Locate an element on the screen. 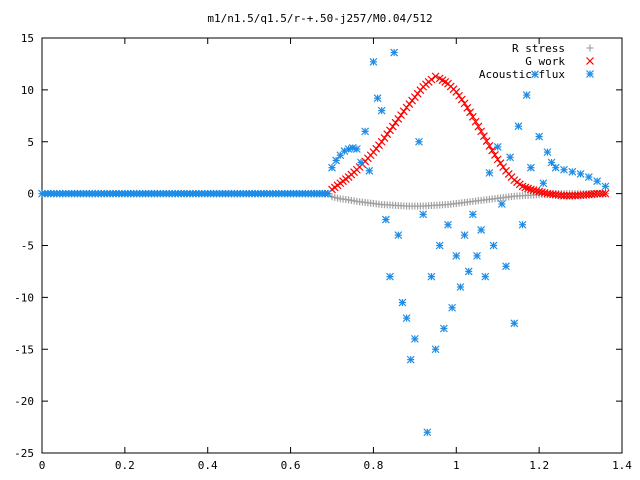 The width and height of the screenshot is (640, 480). legend-label: R stress is located at coordinates (538, 48).